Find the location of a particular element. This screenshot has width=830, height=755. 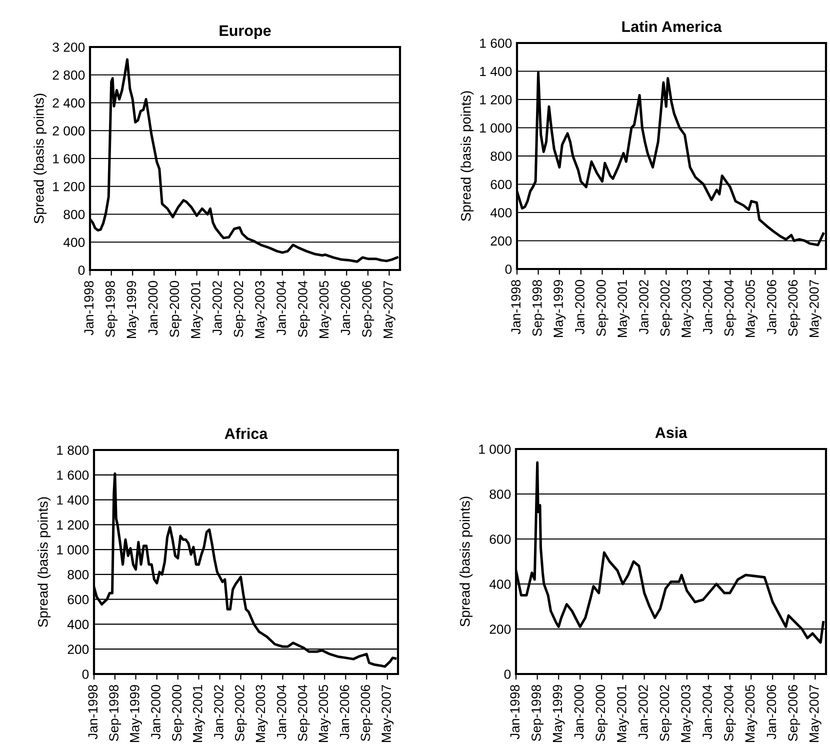

y-tick-label: 2 800 is located at coordinates (68, 75).